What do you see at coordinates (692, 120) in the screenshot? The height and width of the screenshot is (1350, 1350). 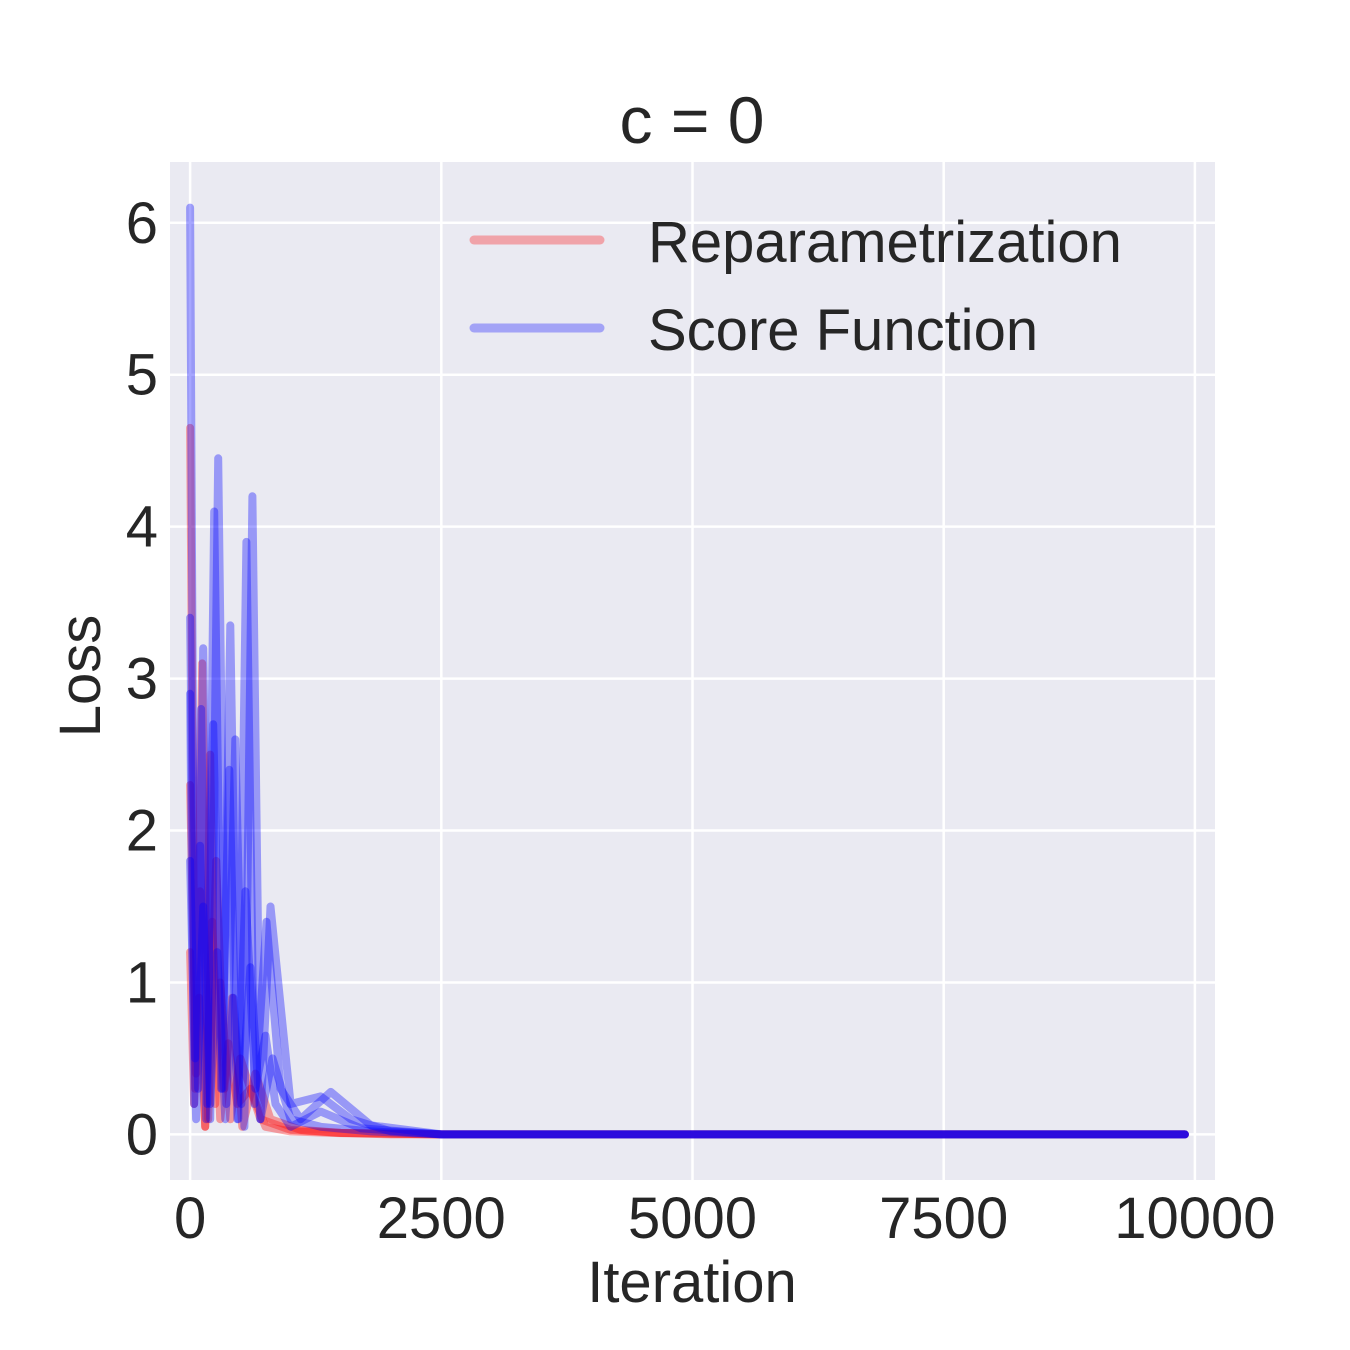 I see `chart-title: c = 0` at bounding box center [692, 120].